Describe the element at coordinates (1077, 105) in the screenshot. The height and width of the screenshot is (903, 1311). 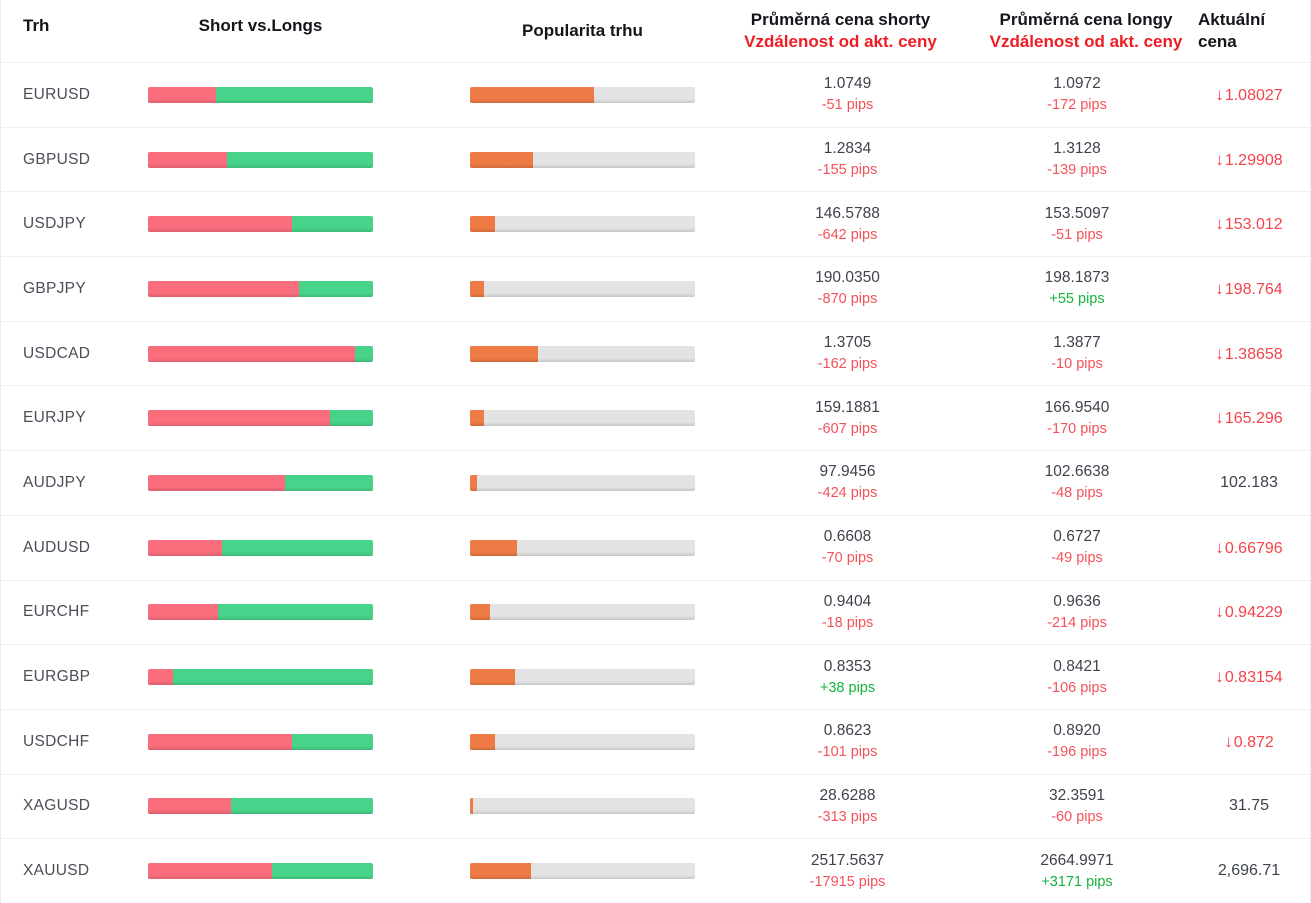
I see `avg-long-distance: -172 pips` at that location.